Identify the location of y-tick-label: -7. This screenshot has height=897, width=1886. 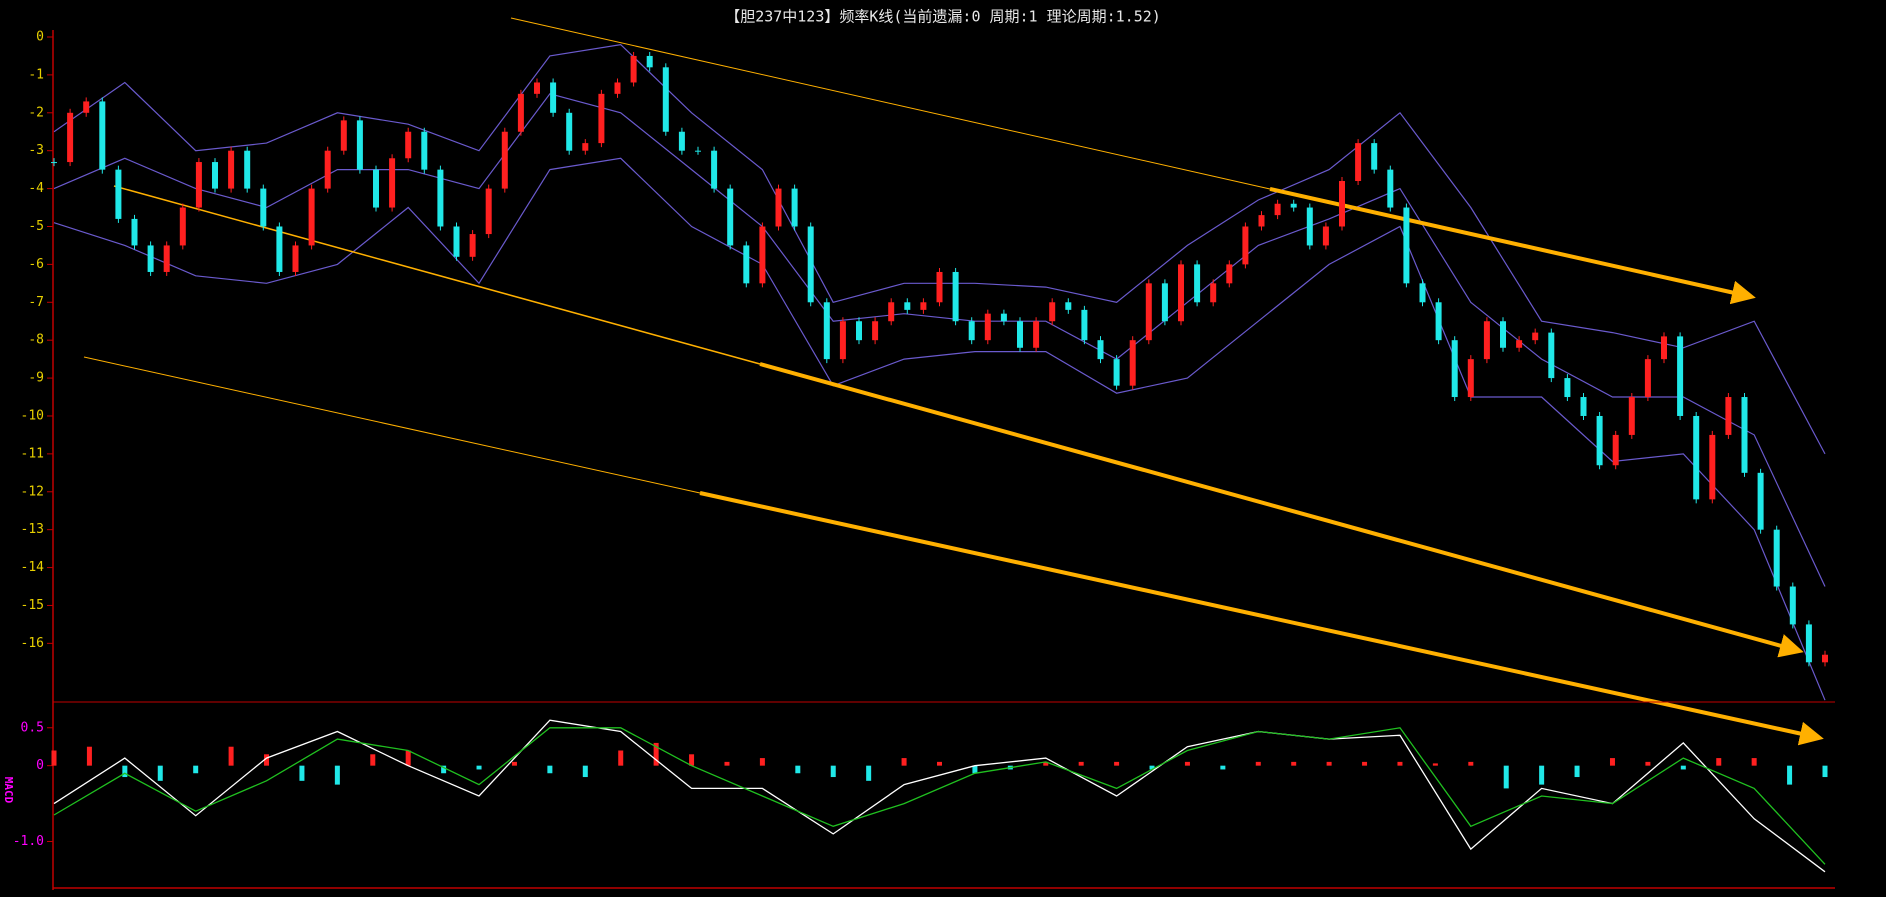
(36, 302).